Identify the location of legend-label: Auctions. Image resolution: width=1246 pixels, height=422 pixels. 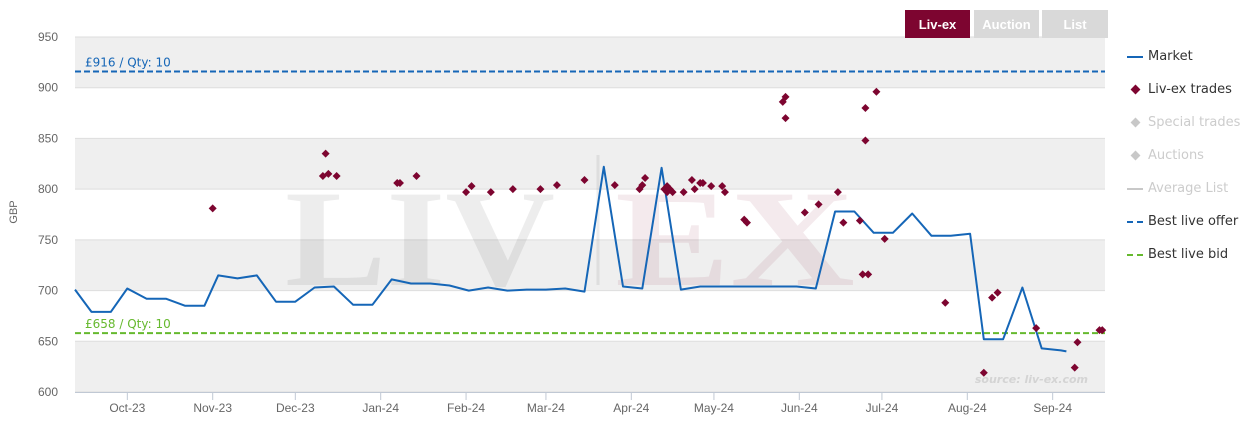
(1176, 155).